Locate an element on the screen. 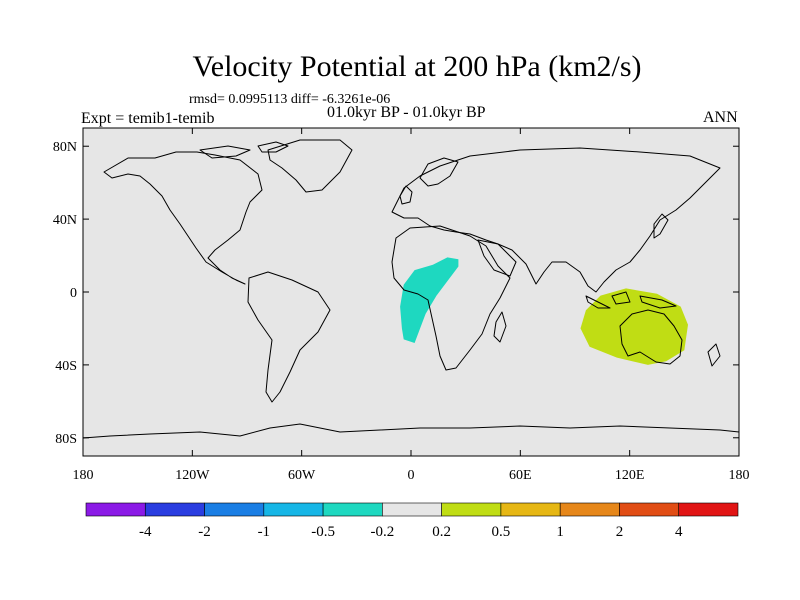  coast-scandinavia is located at coordinates (439, 172).